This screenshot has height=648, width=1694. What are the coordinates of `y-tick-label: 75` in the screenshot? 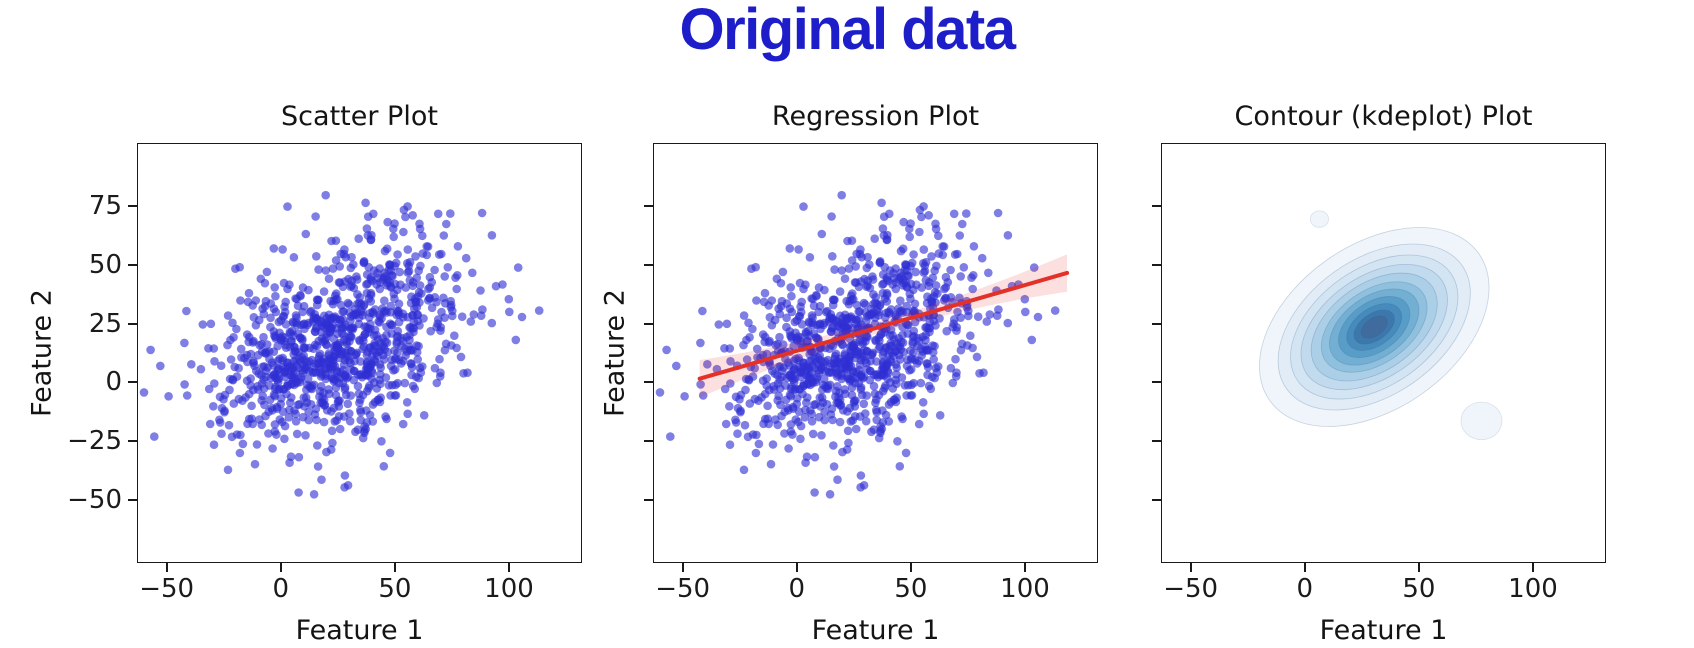 It's located at (105, 206).